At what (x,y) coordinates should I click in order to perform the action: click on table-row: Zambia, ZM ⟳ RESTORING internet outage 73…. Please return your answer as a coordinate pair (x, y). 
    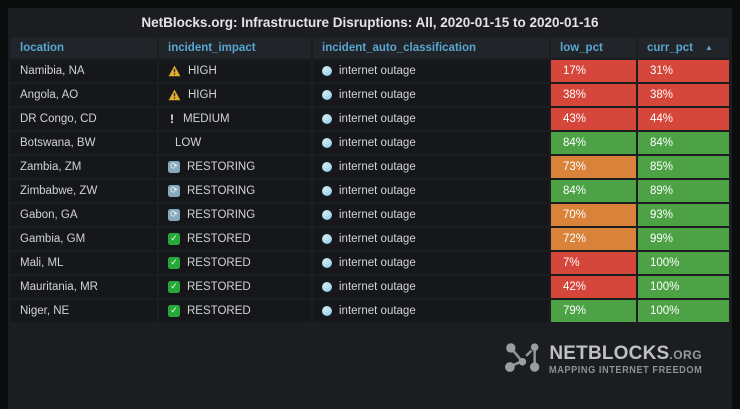
    Looking at the image, I should click on (370, 167).